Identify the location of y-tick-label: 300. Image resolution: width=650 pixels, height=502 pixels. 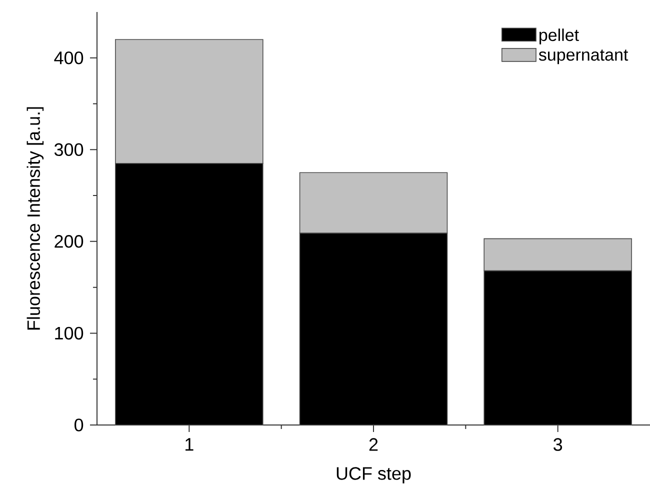
(69, 149).